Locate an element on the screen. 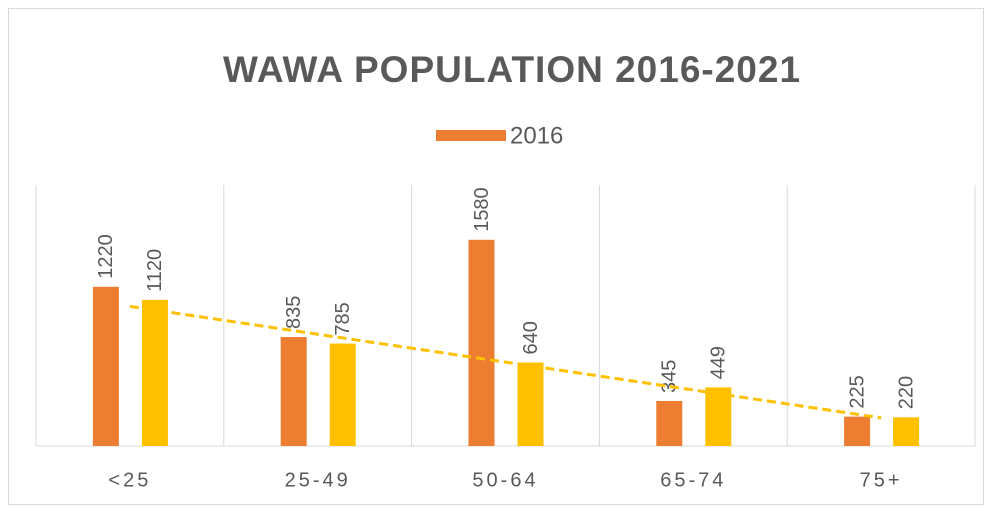  data-label: 220 is located at coordinates (906, 392).